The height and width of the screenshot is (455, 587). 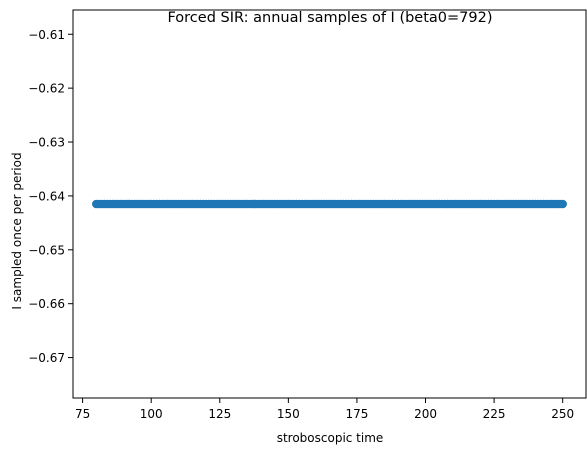 I want to click on scatter-points, so click(x=329, y=204).